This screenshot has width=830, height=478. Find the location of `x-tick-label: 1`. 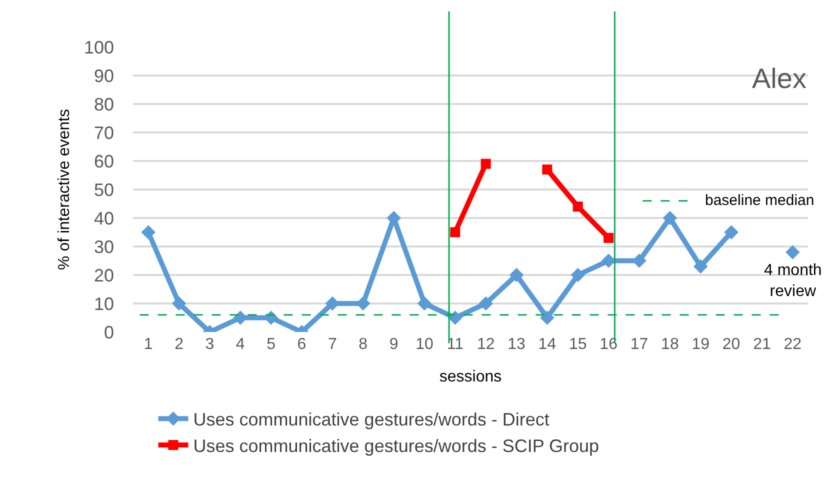

x-tick-label: 1 is located at coordinates (148, 344).